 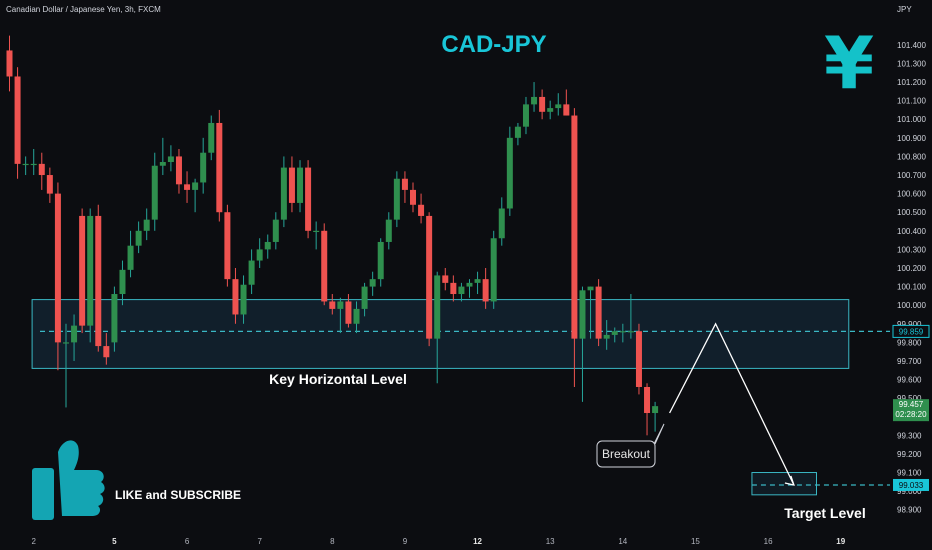 What do you see at coordinates (911, 63) in the screenshot?
I see `price-tick-label: 101.300` at bounding box center [911, 63].